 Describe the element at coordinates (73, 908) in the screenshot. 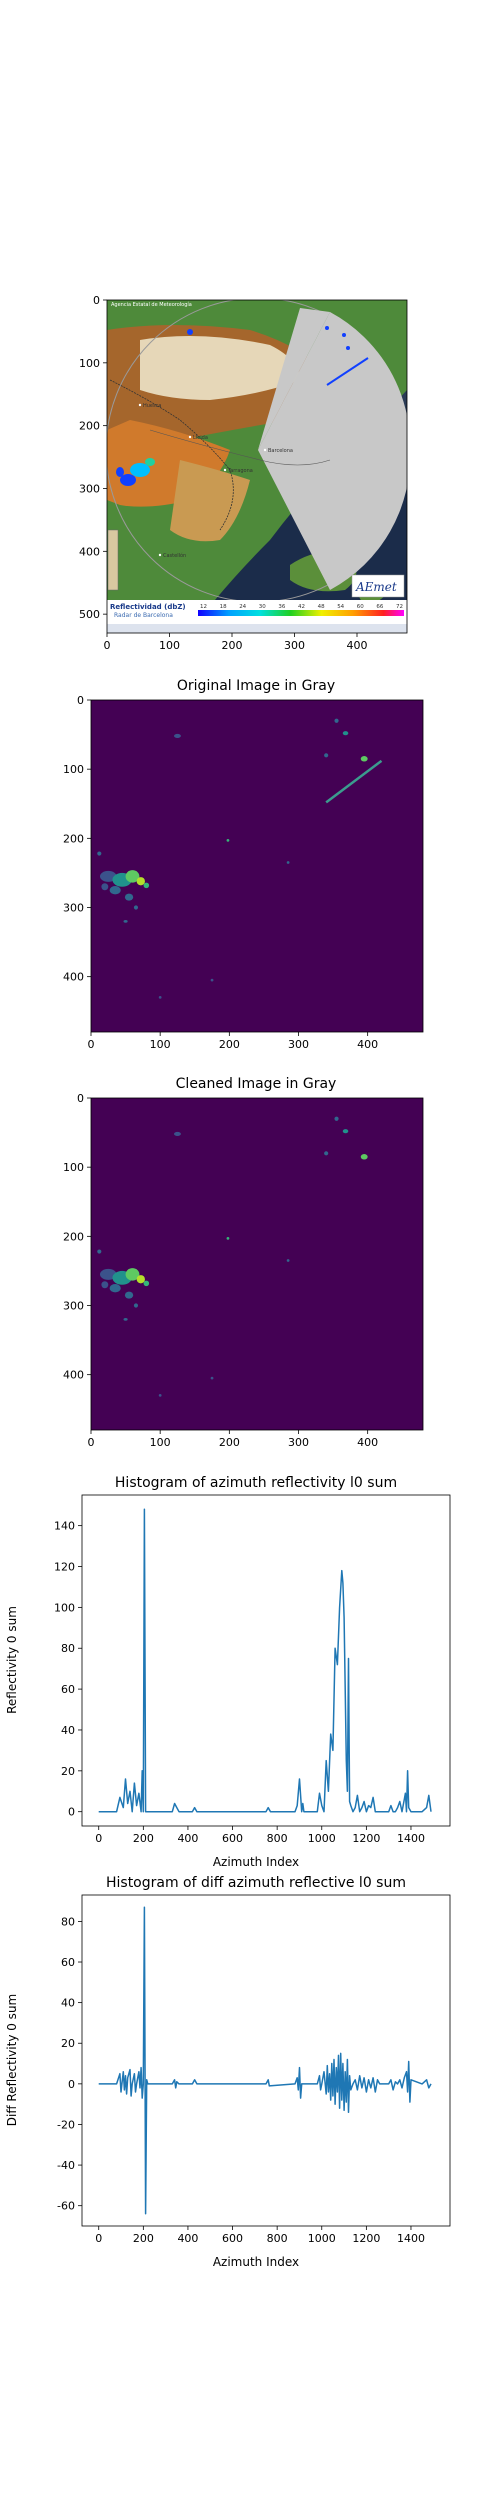

I see `original-ytick-label: 300` at that location.